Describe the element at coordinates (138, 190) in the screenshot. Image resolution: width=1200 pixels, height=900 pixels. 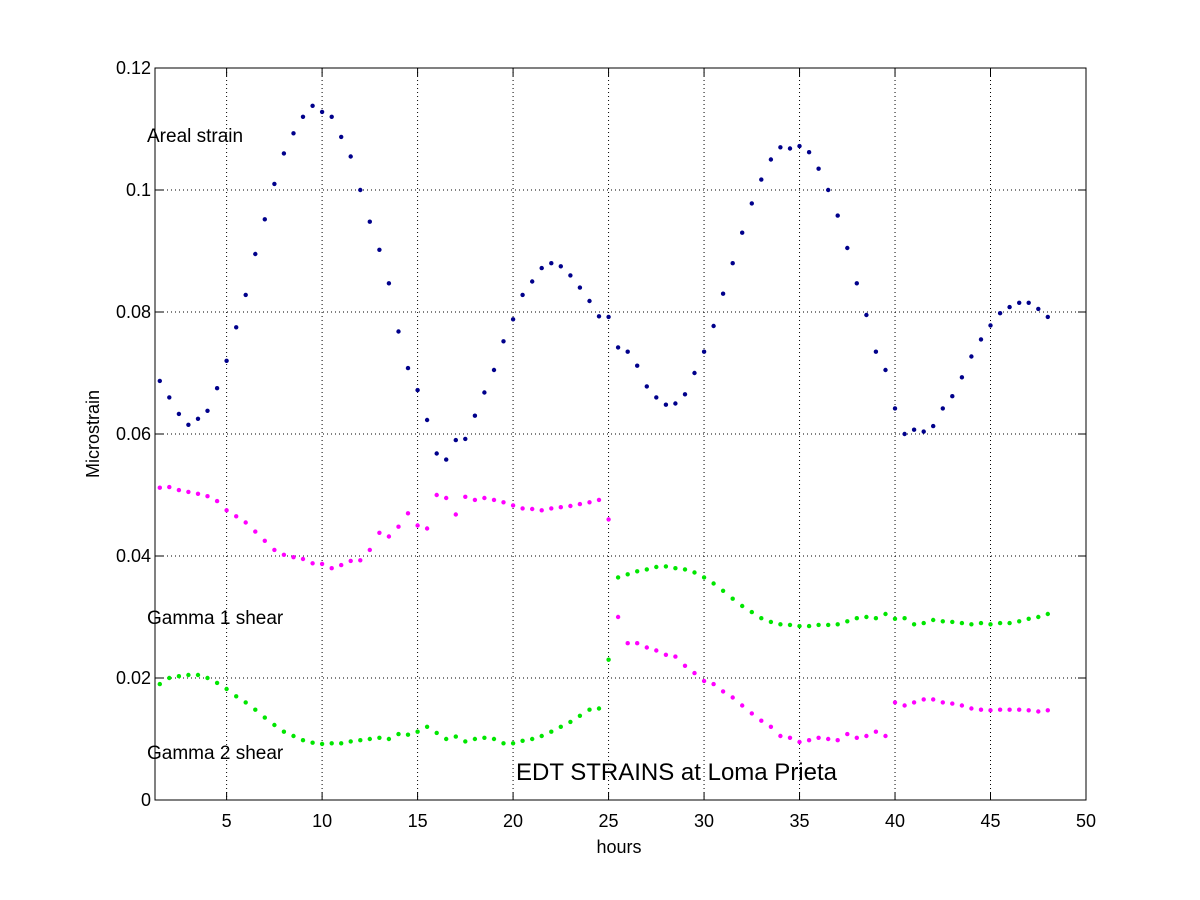
I see `y-tick-label: 0.1` at that location.